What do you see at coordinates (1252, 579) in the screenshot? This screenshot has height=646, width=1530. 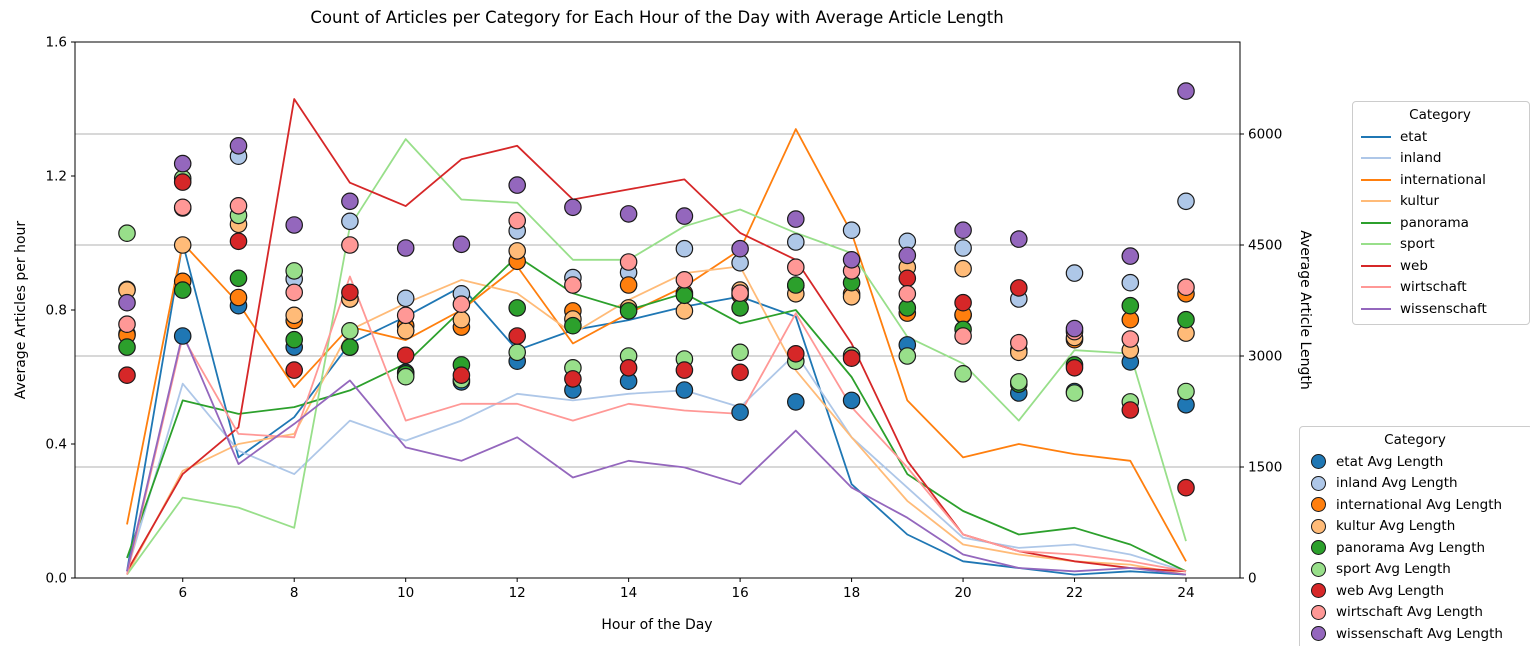 I see `y-right-tick-label: 0` at bounding box center [1252, 579].